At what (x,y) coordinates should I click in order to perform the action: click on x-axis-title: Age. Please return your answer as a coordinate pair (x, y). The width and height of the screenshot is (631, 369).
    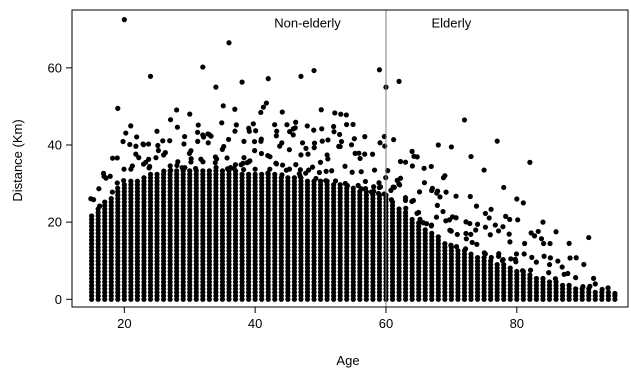
    Looking at the image, I should click on (347, 360).